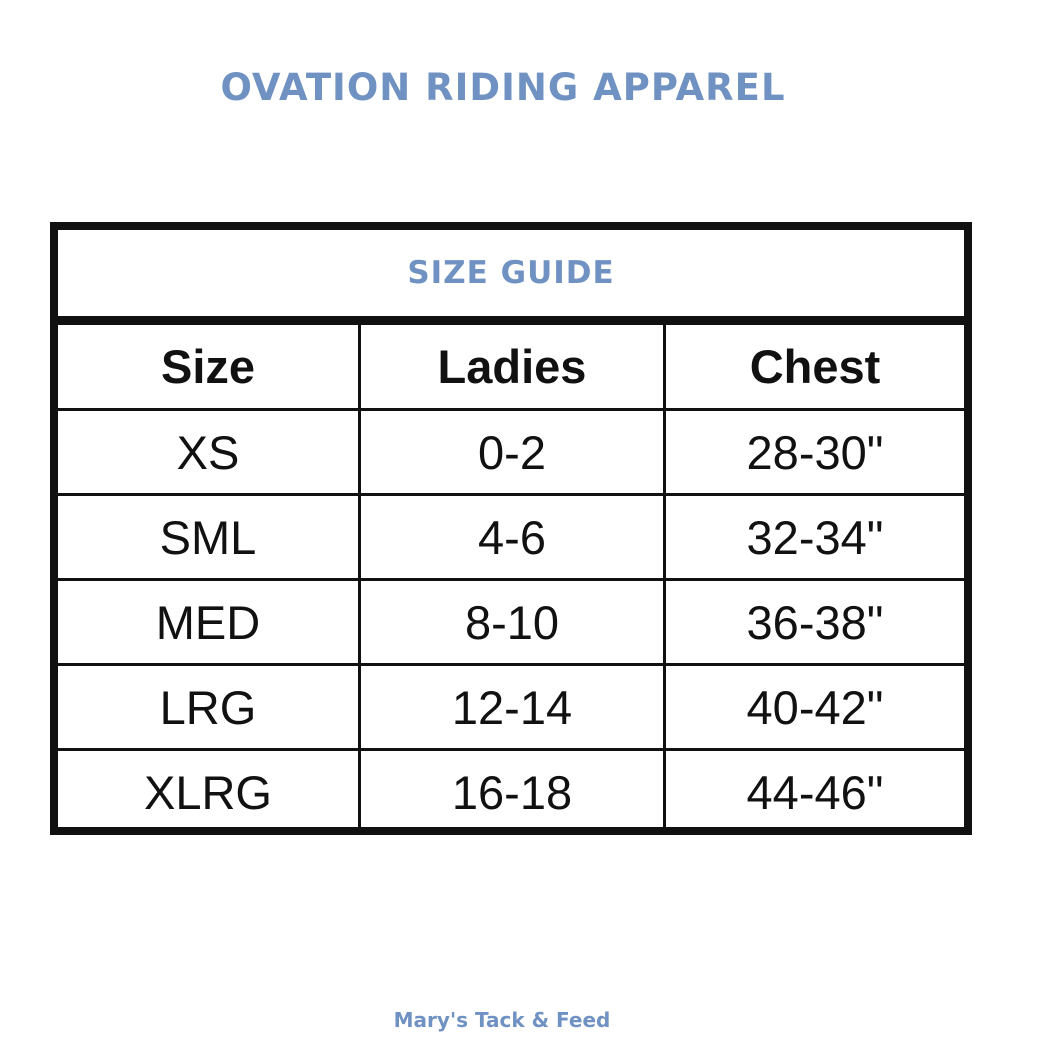 Image resolution: width=1040 pixels, height=1040 pixels. Describe the element at coordinates (208, 792) in the screenshot. I see `table-cell: XLRG` at that location.